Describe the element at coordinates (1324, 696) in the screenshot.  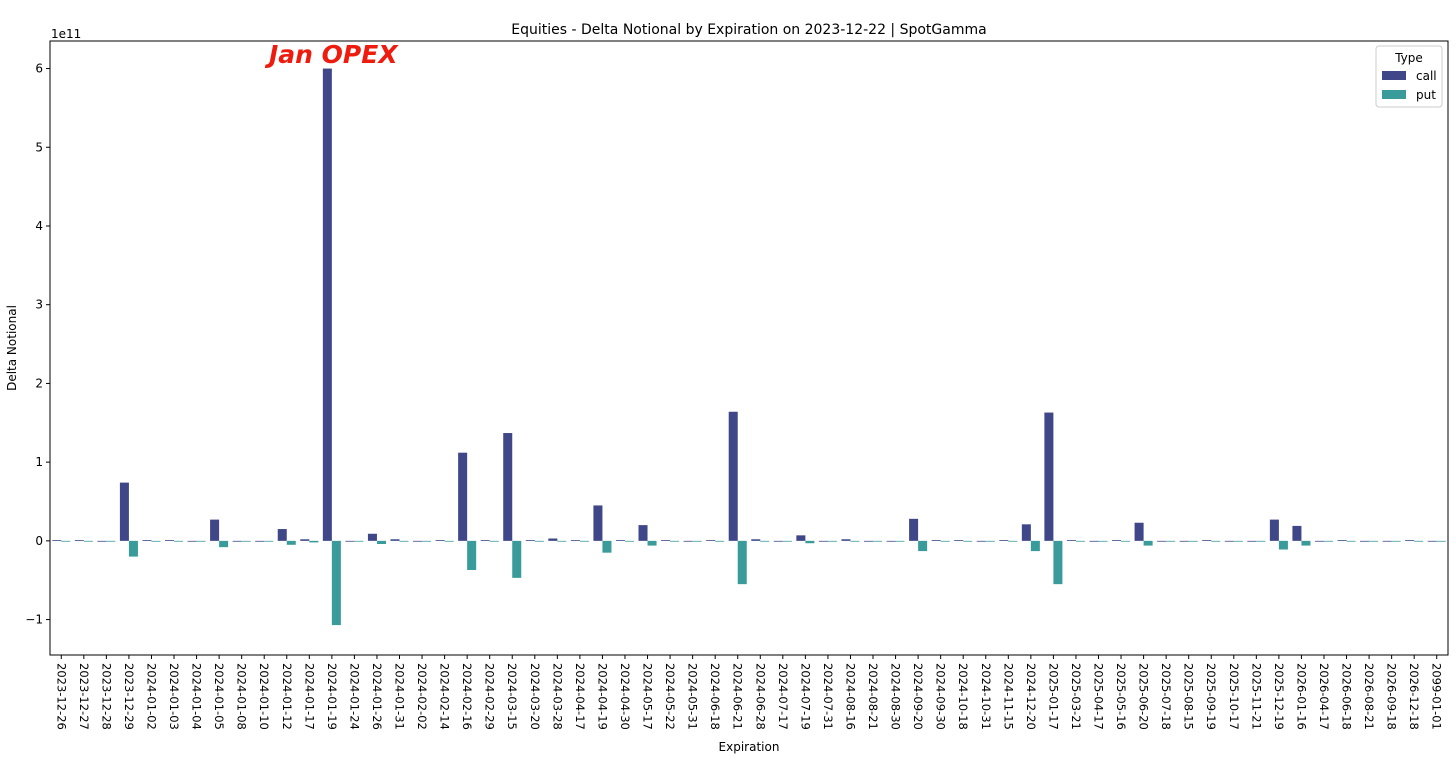
I see `x-tick-label: 2026-04-17` at that location.